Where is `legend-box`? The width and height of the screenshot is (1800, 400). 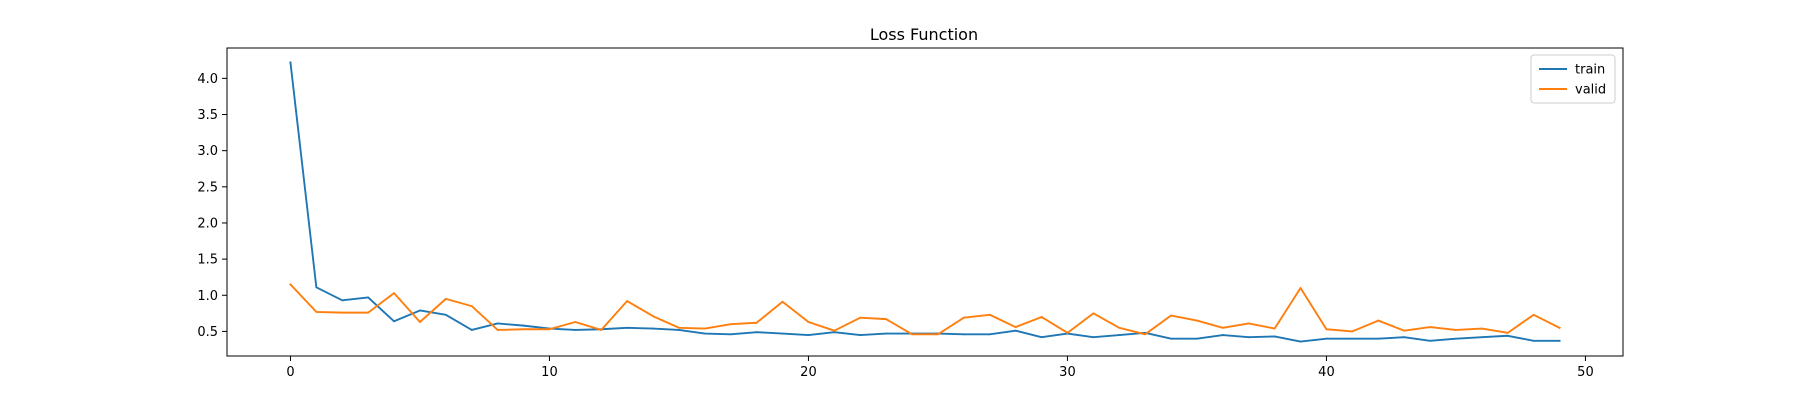
legend-box is located at coordinates (1573, 79).